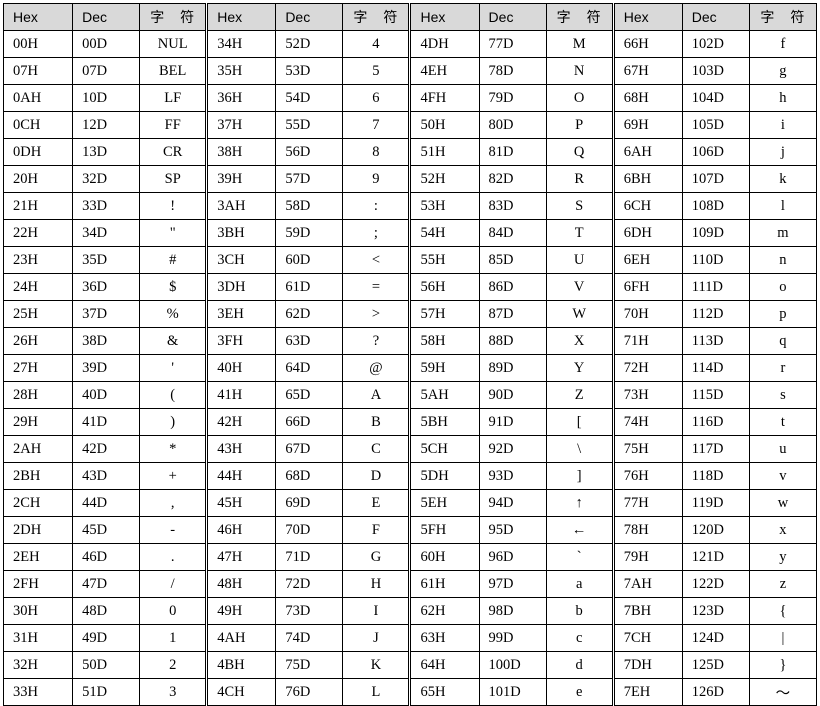  What do you see at coordinates (241, 476) in the screenshot?
I see `hex-cell: 44H` at bounding box center [241, 476].